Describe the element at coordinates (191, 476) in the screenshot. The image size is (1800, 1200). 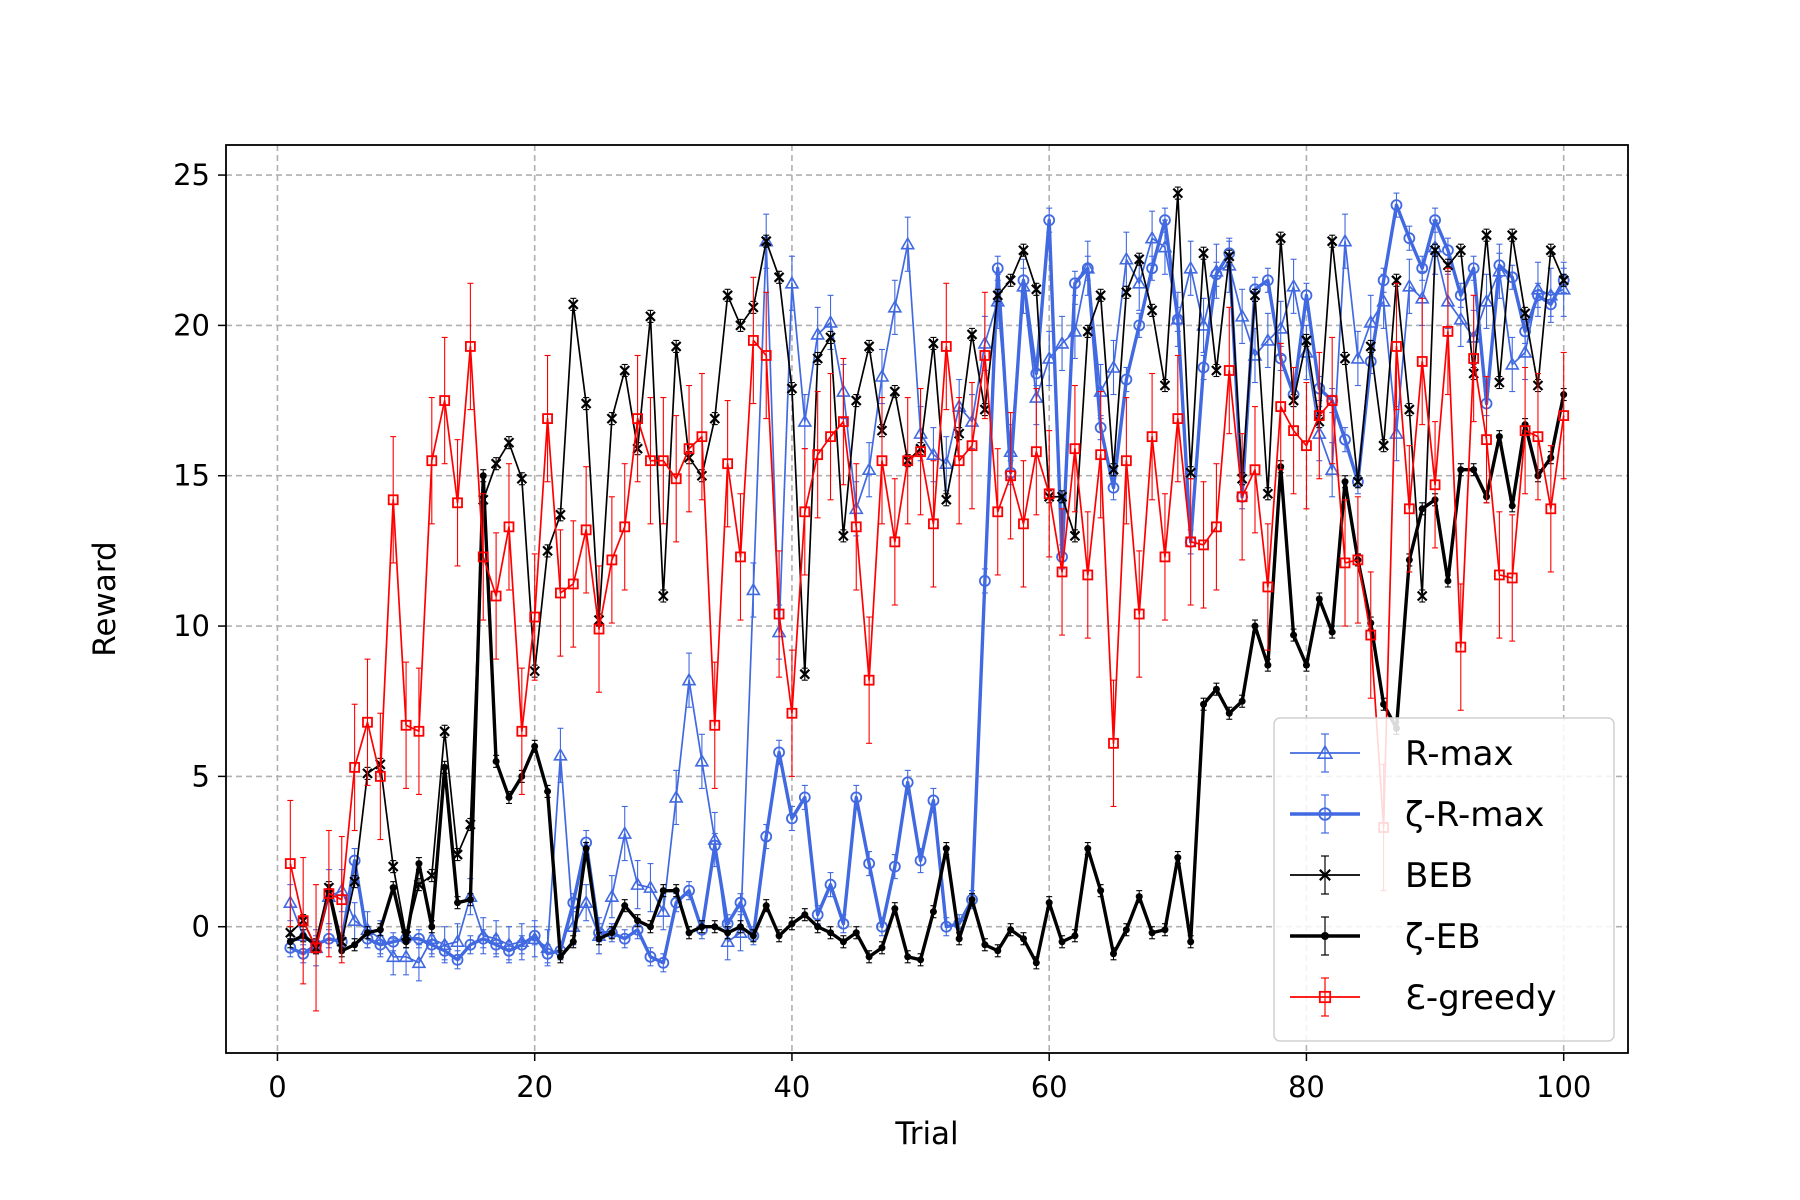
I see `y-tick-label: 15` at that location.